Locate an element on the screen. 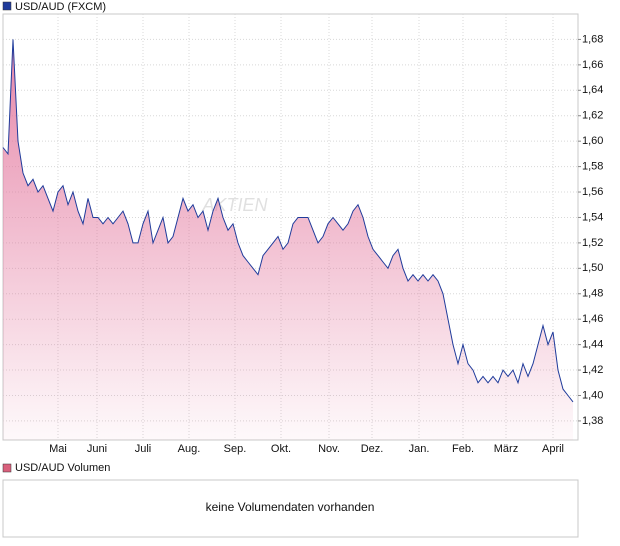 This screenshot has height=546, width=620. x-tick-label: Nov. is located at coordinates (329, 449).